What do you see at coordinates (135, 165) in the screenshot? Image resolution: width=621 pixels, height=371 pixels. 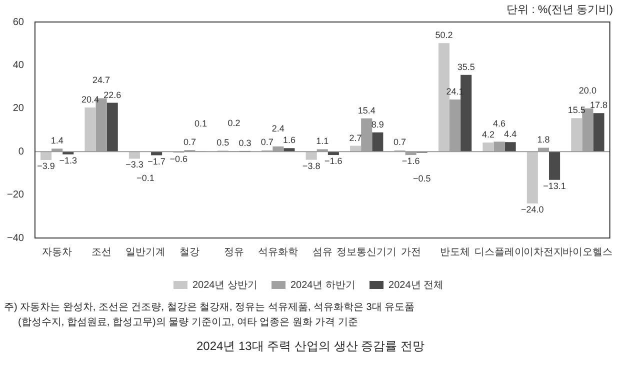 I see `data-label: −3.3` at bounding box center [135, 165].